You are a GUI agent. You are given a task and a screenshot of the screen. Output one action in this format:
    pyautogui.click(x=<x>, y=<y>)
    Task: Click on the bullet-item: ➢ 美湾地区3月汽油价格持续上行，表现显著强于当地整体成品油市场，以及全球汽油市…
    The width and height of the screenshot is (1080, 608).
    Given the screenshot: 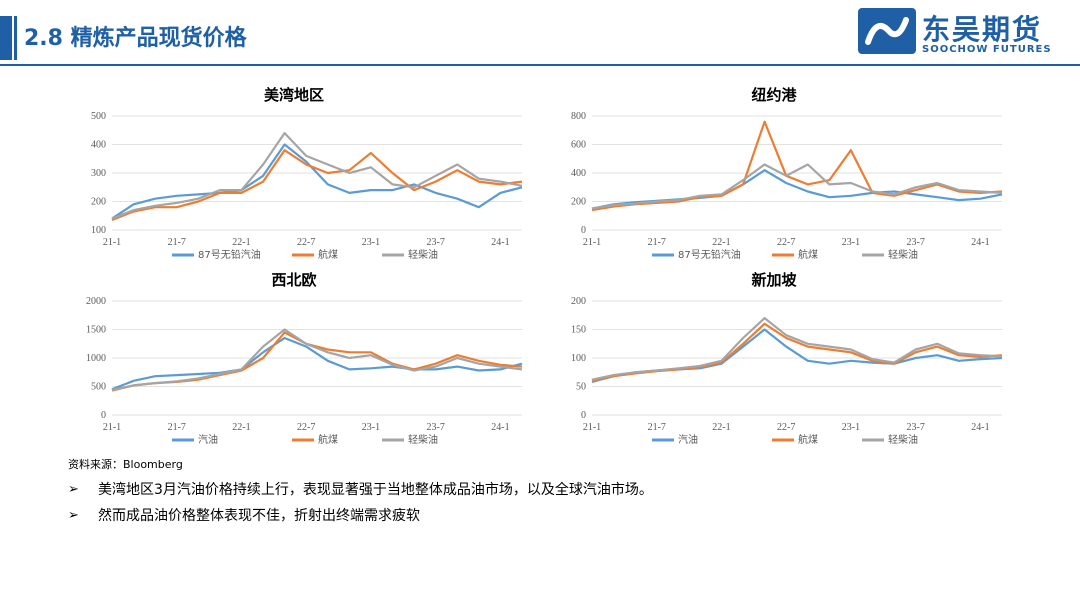 What is the action you would take?
    pyautogui.click(x=360, y=489)
    